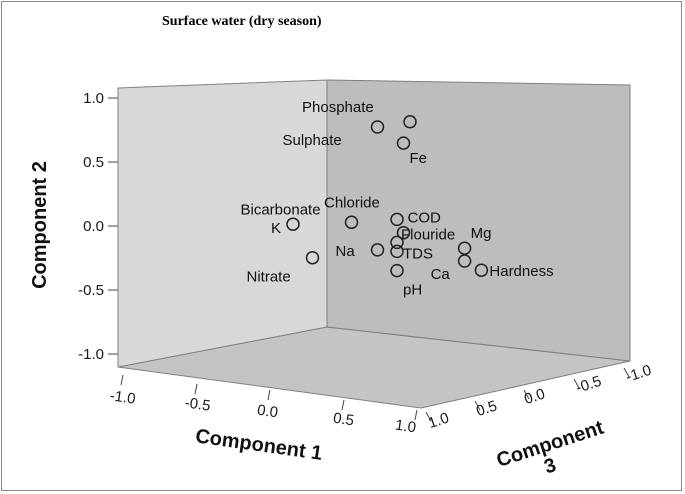 Image resolution: width=685 pixels, height=494 pixels. I want to click on z-tick-label: 0.0, so click(534, 396).